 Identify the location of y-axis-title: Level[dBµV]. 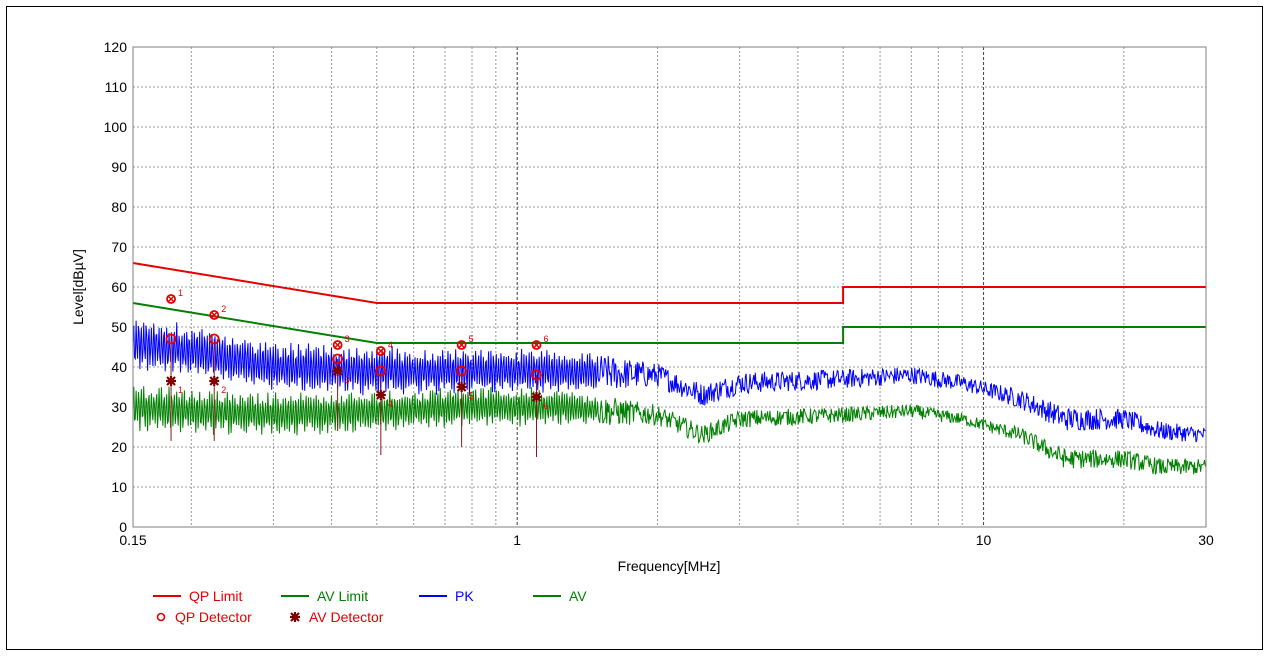
(78, 287).